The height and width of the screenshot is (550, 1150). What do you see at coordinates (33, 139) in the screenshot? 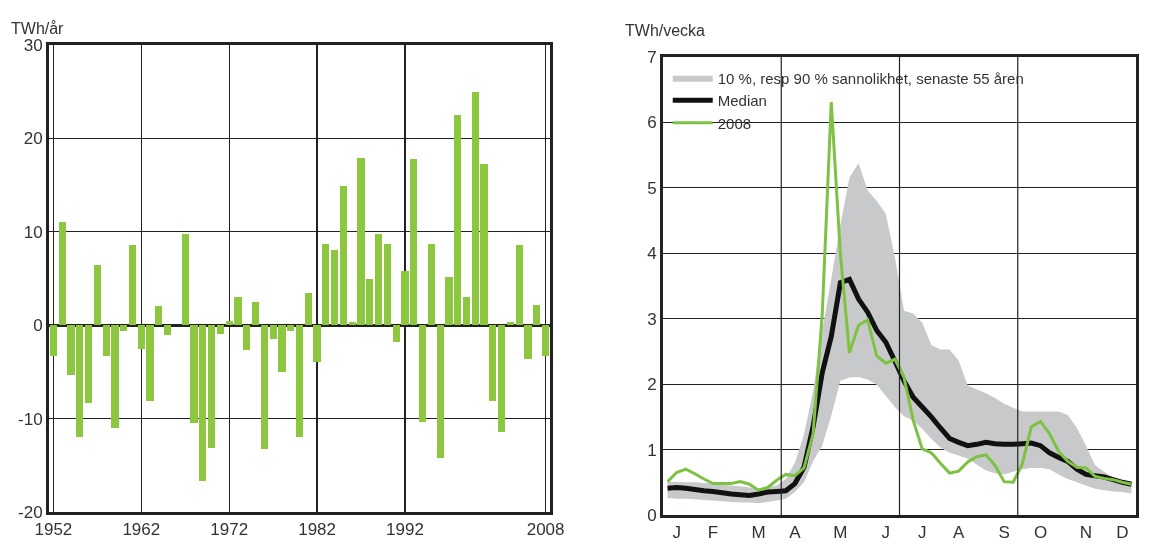
I see `y-tick-label: 20` at bounding box center [33, 139].